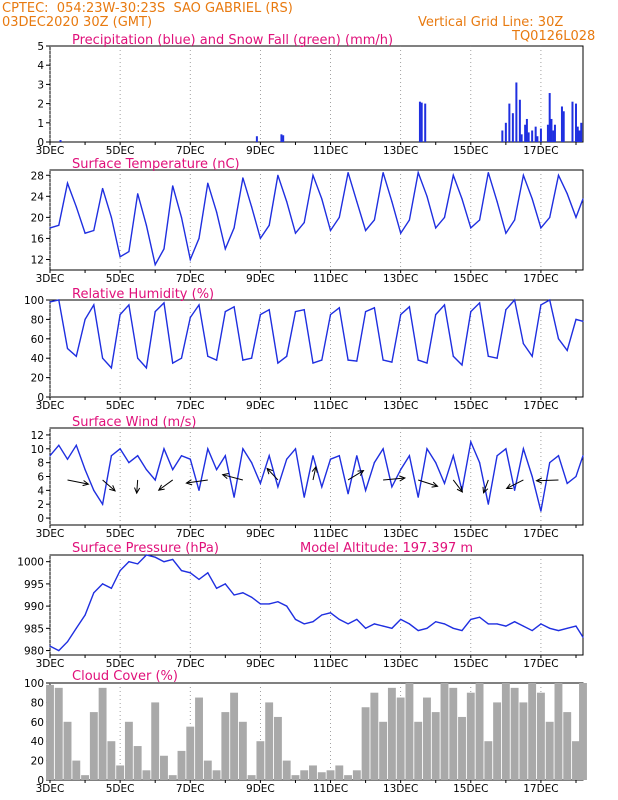 This screenshot has width=618, height=800. What do you see at coordinates (316, 603) in the screenshot?
I see `series-line-pressure` at bounding box center [316, 603].